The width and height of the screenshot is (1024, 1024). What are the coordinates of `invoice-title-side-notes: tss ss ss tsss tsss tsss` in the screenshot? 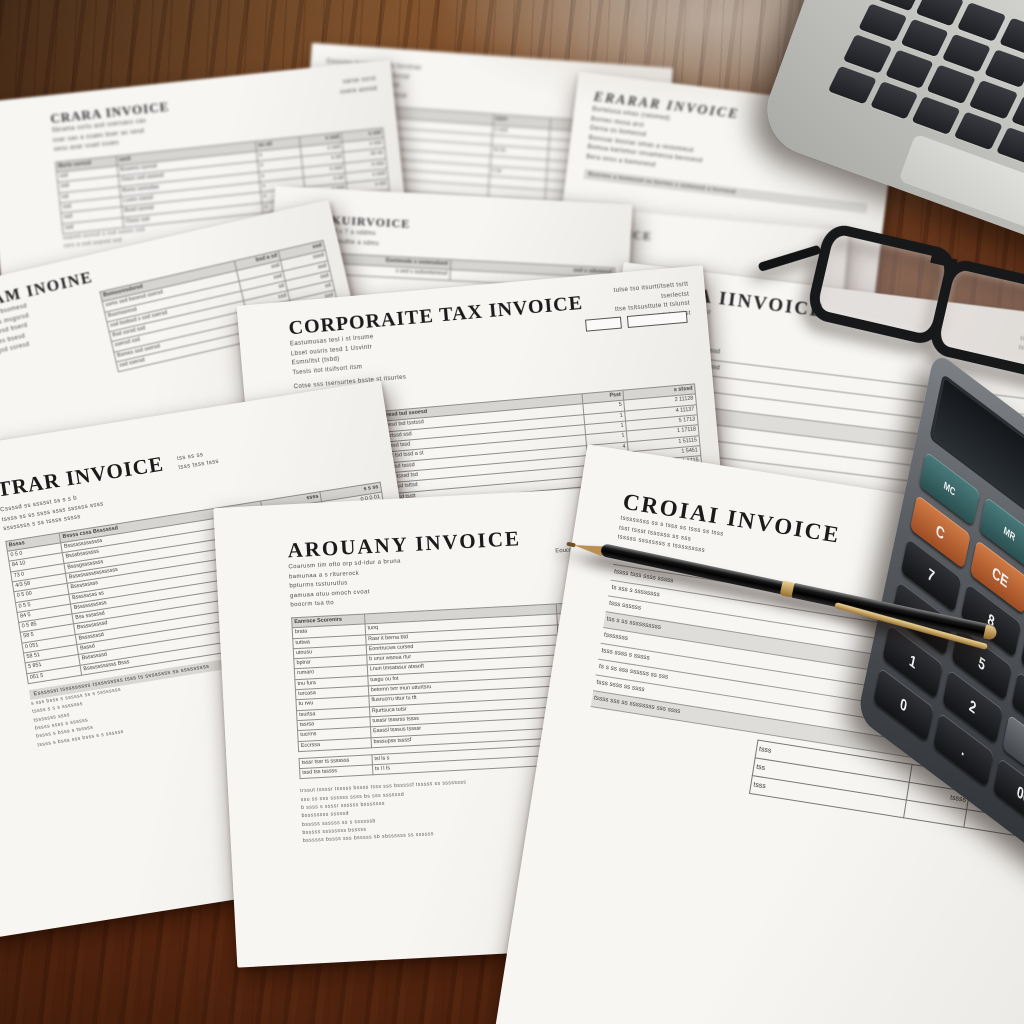 It's located at (198, 461).